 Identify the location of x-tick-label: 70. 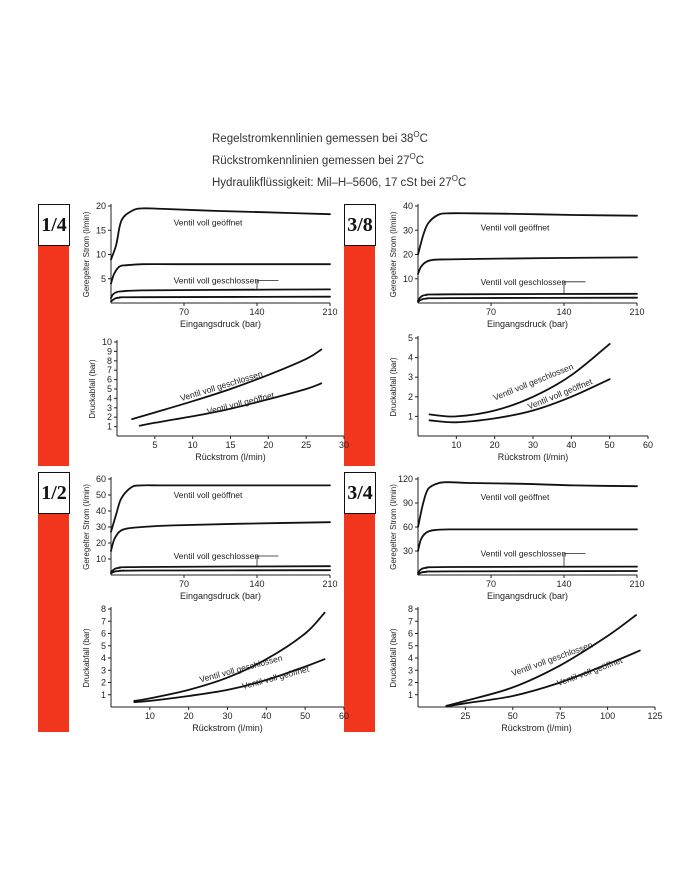
(491, 584).